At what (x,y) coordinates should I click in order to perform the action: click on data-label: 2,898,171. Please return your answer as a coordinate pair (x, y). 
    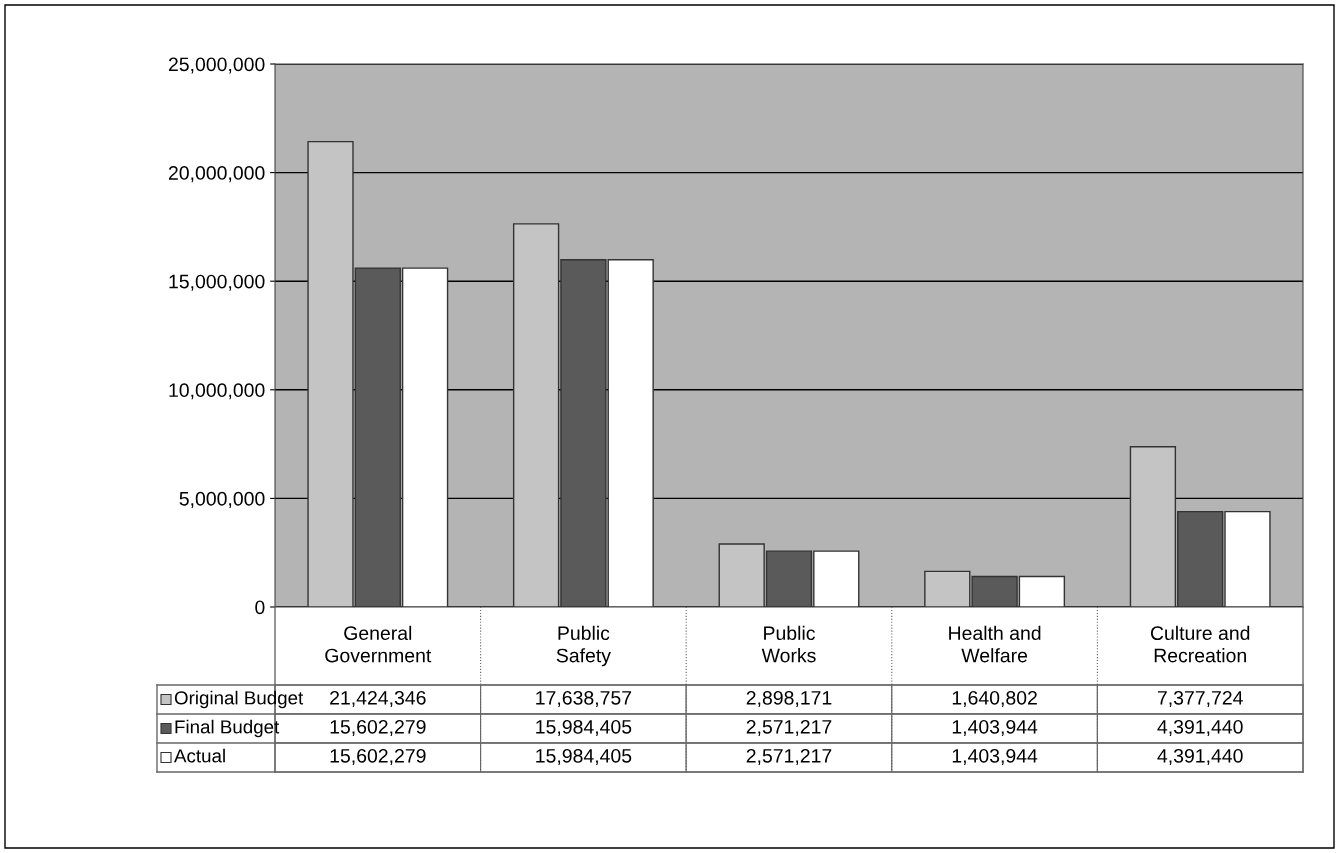
    Looking at the image, I should click on (789, 699).